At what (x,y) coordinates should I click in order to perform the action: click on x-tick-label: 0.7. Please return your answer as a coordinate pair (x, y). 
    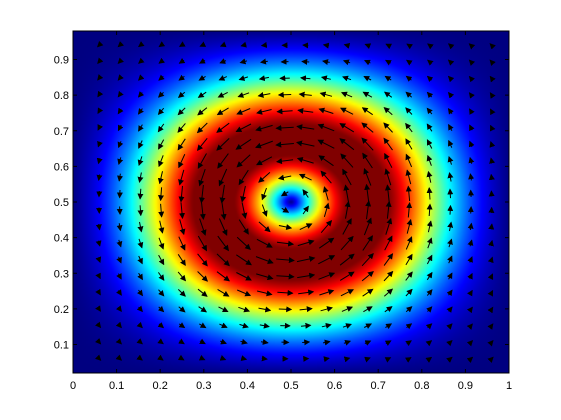
    Looking at the image, I should click on (378, 386).